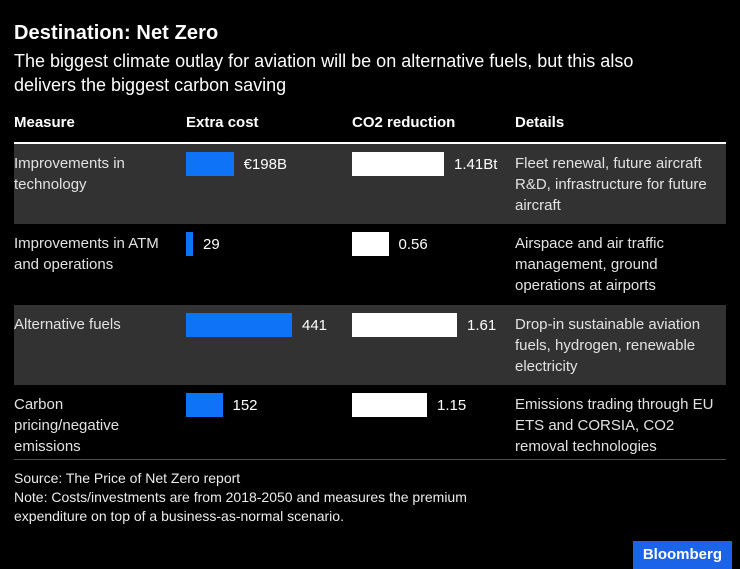 The width and height of the screenshot is (740, 569). I want to click on measure-label: Improvements in ATM and operations, so click(86, 254).